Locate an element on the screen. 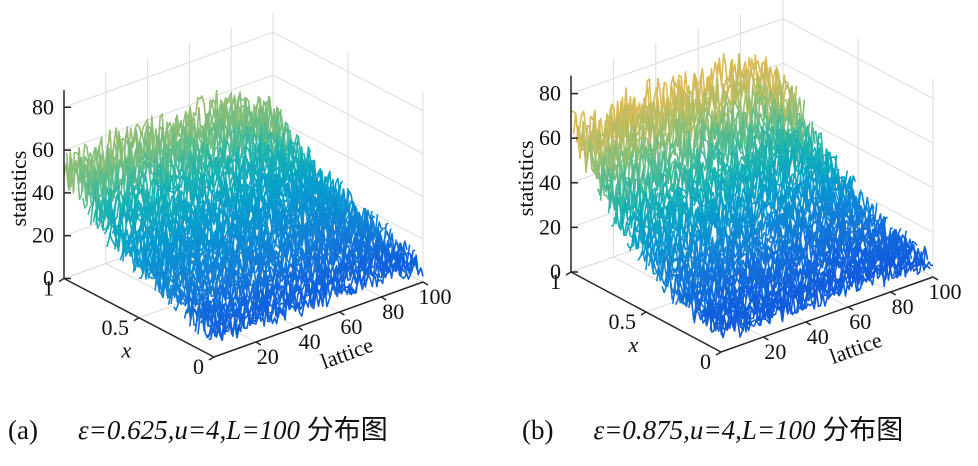 This screenshot has width=978, height=466. caption-a: (a) ε=0.625,u=4,L=100 分布图 is located at coordinates (198, 427).